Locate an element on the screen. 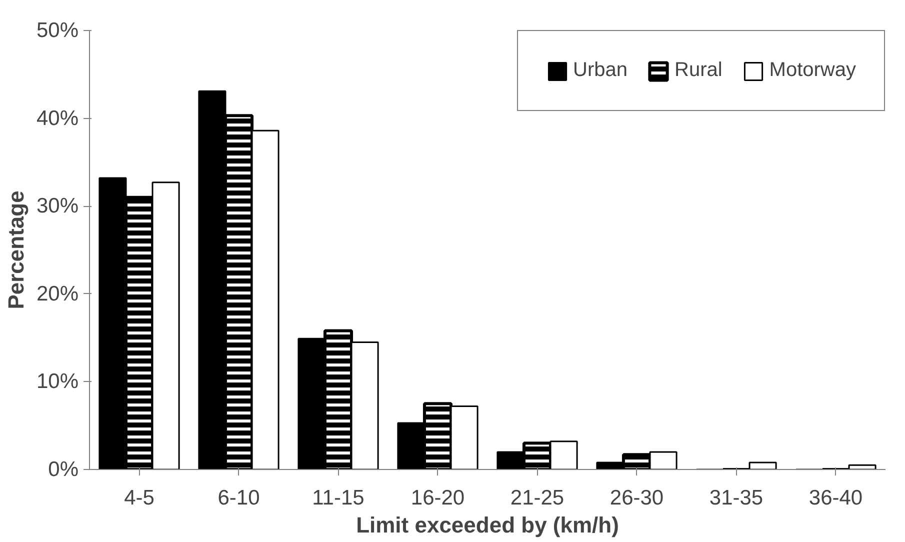 The height and width of the screenshot is (542, 905). legend-label: Rural is located at coordinates (698, 70).